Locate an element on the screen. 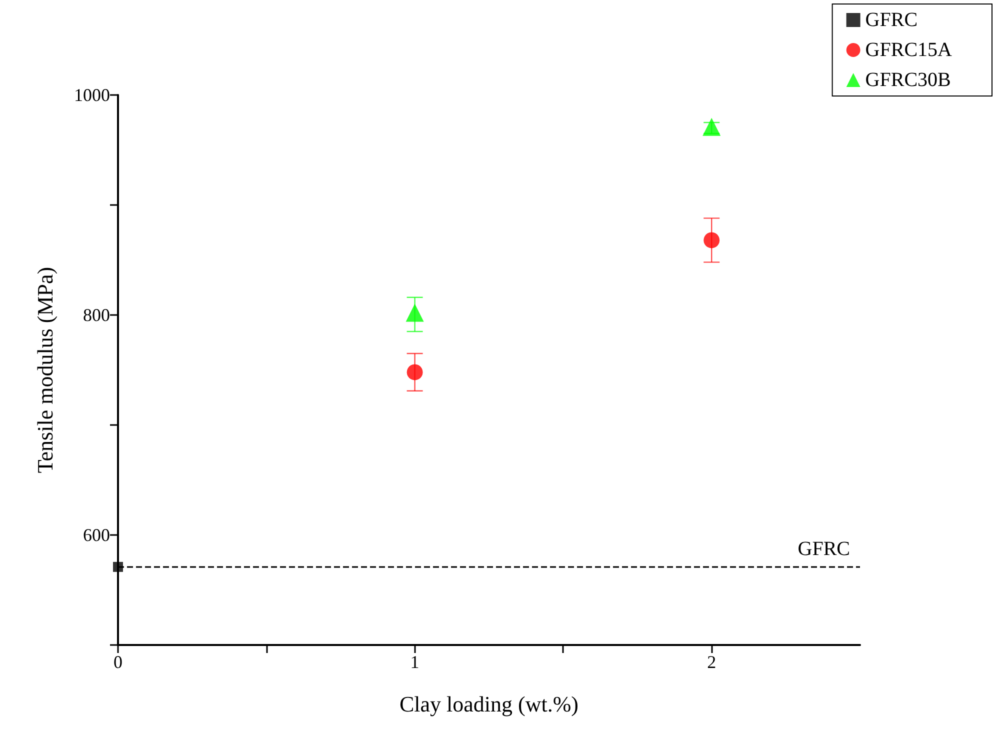 This screenshot has height=731, width=996. y-tick-label: 600 is located at coordinates (96, 535).